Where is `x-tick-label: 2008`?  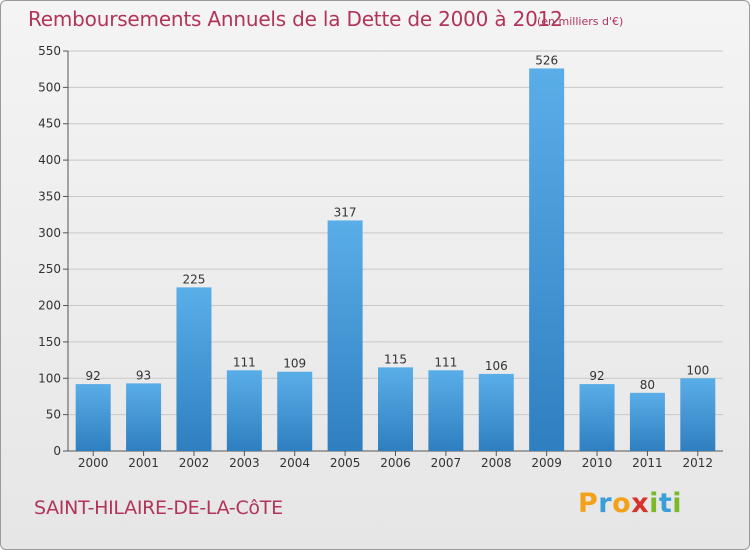
x-tick-label: 2008 is located at coordinates (496, 463).